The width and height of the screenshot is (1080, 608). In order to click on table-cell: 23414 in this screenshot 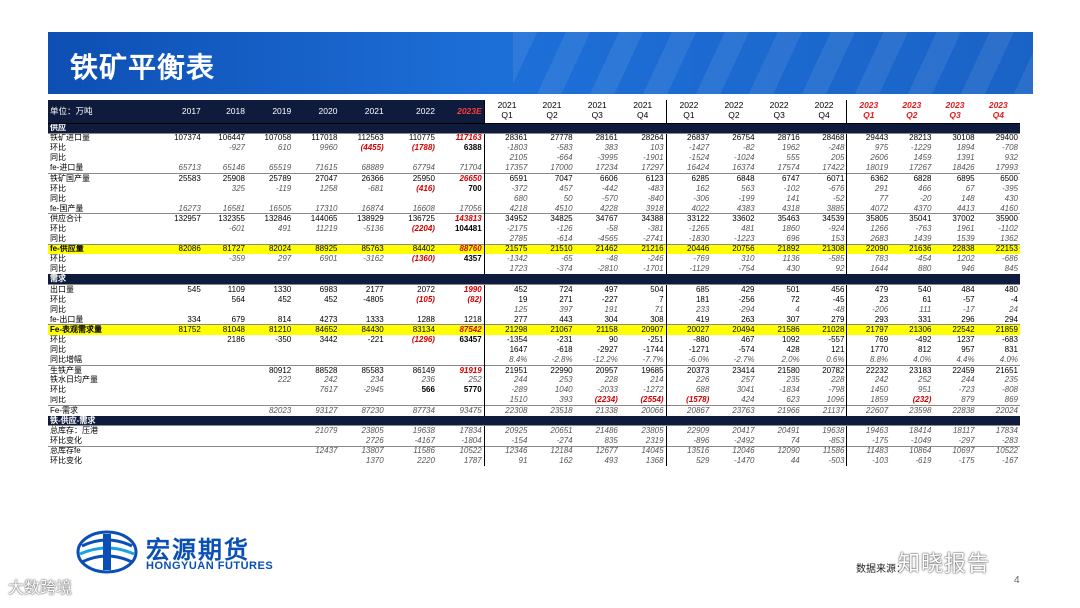, I will do `click(734, 370)`.